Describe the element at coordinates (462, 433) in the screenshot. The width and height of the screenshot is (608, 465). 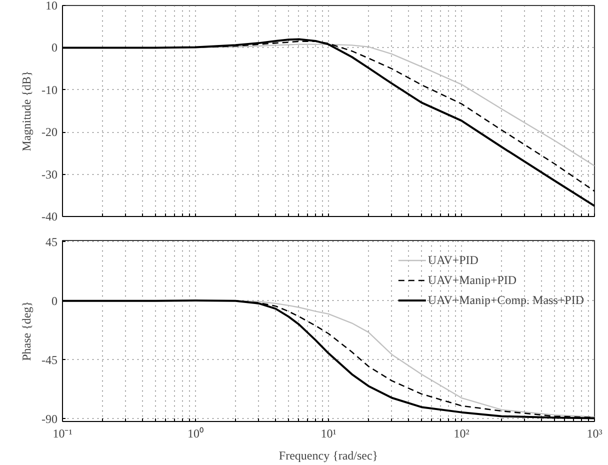
I see `x-tick-label: 10²` at that location.